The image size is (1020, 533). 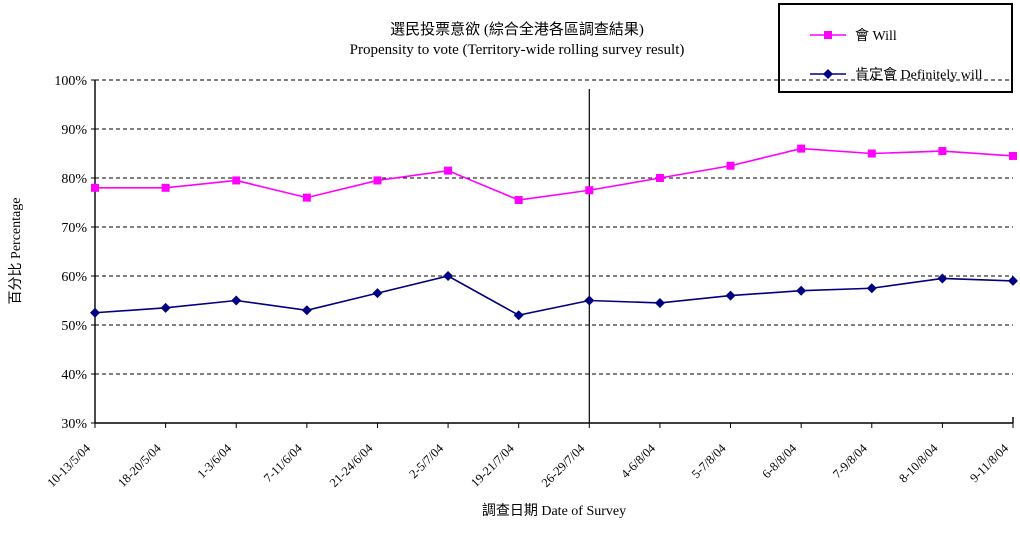 I want to click on y-tick-label: 100%, so click(x=70, y=81).